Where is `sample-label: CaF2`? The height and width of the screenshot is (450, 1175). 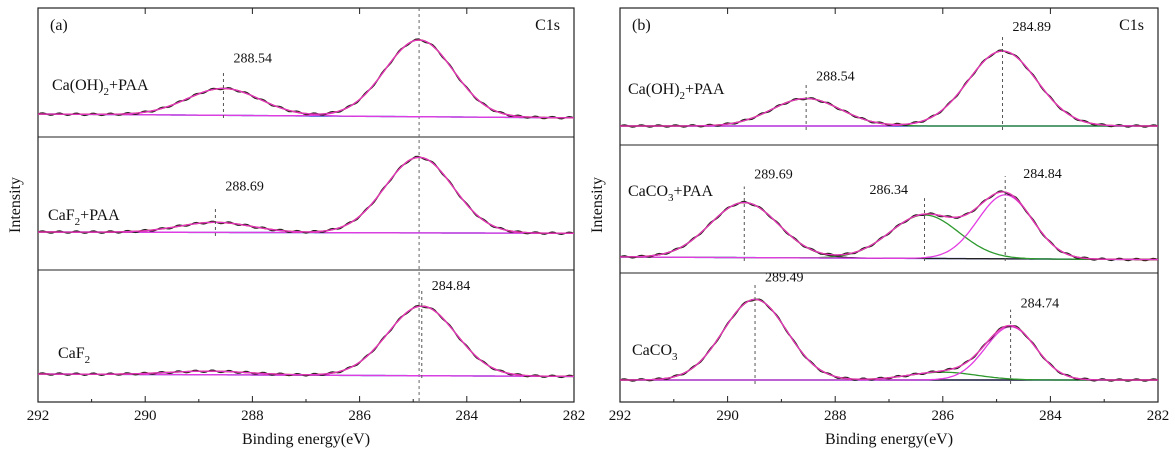 sample-label: CaF2 is located at coordinates (74, 355).